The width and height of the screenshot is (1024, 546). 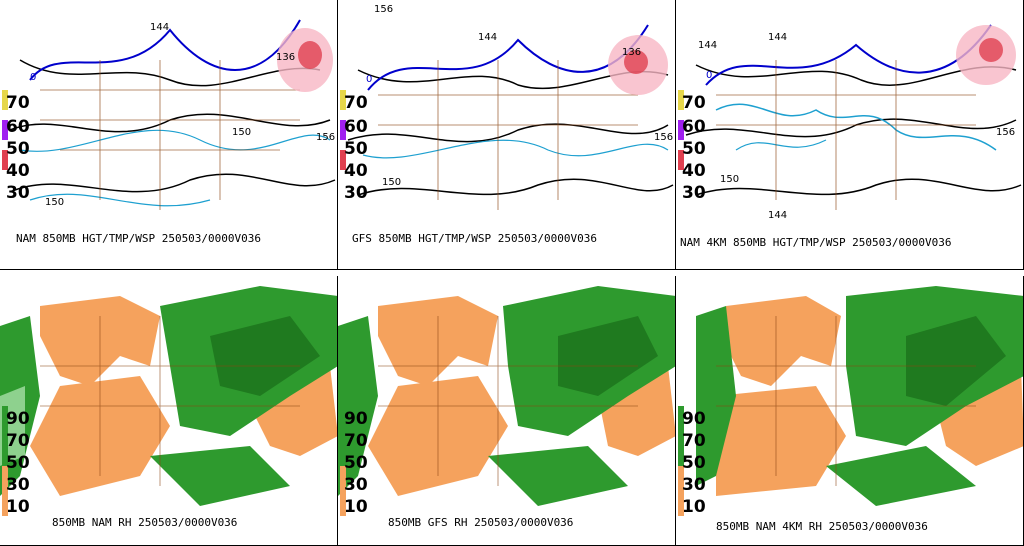 What do you see at coordinates (481, 522) in the screenshot?
I see `panel-caption: 850MB GFS RH 250503/0000V036` at bounding box center [481, 522].